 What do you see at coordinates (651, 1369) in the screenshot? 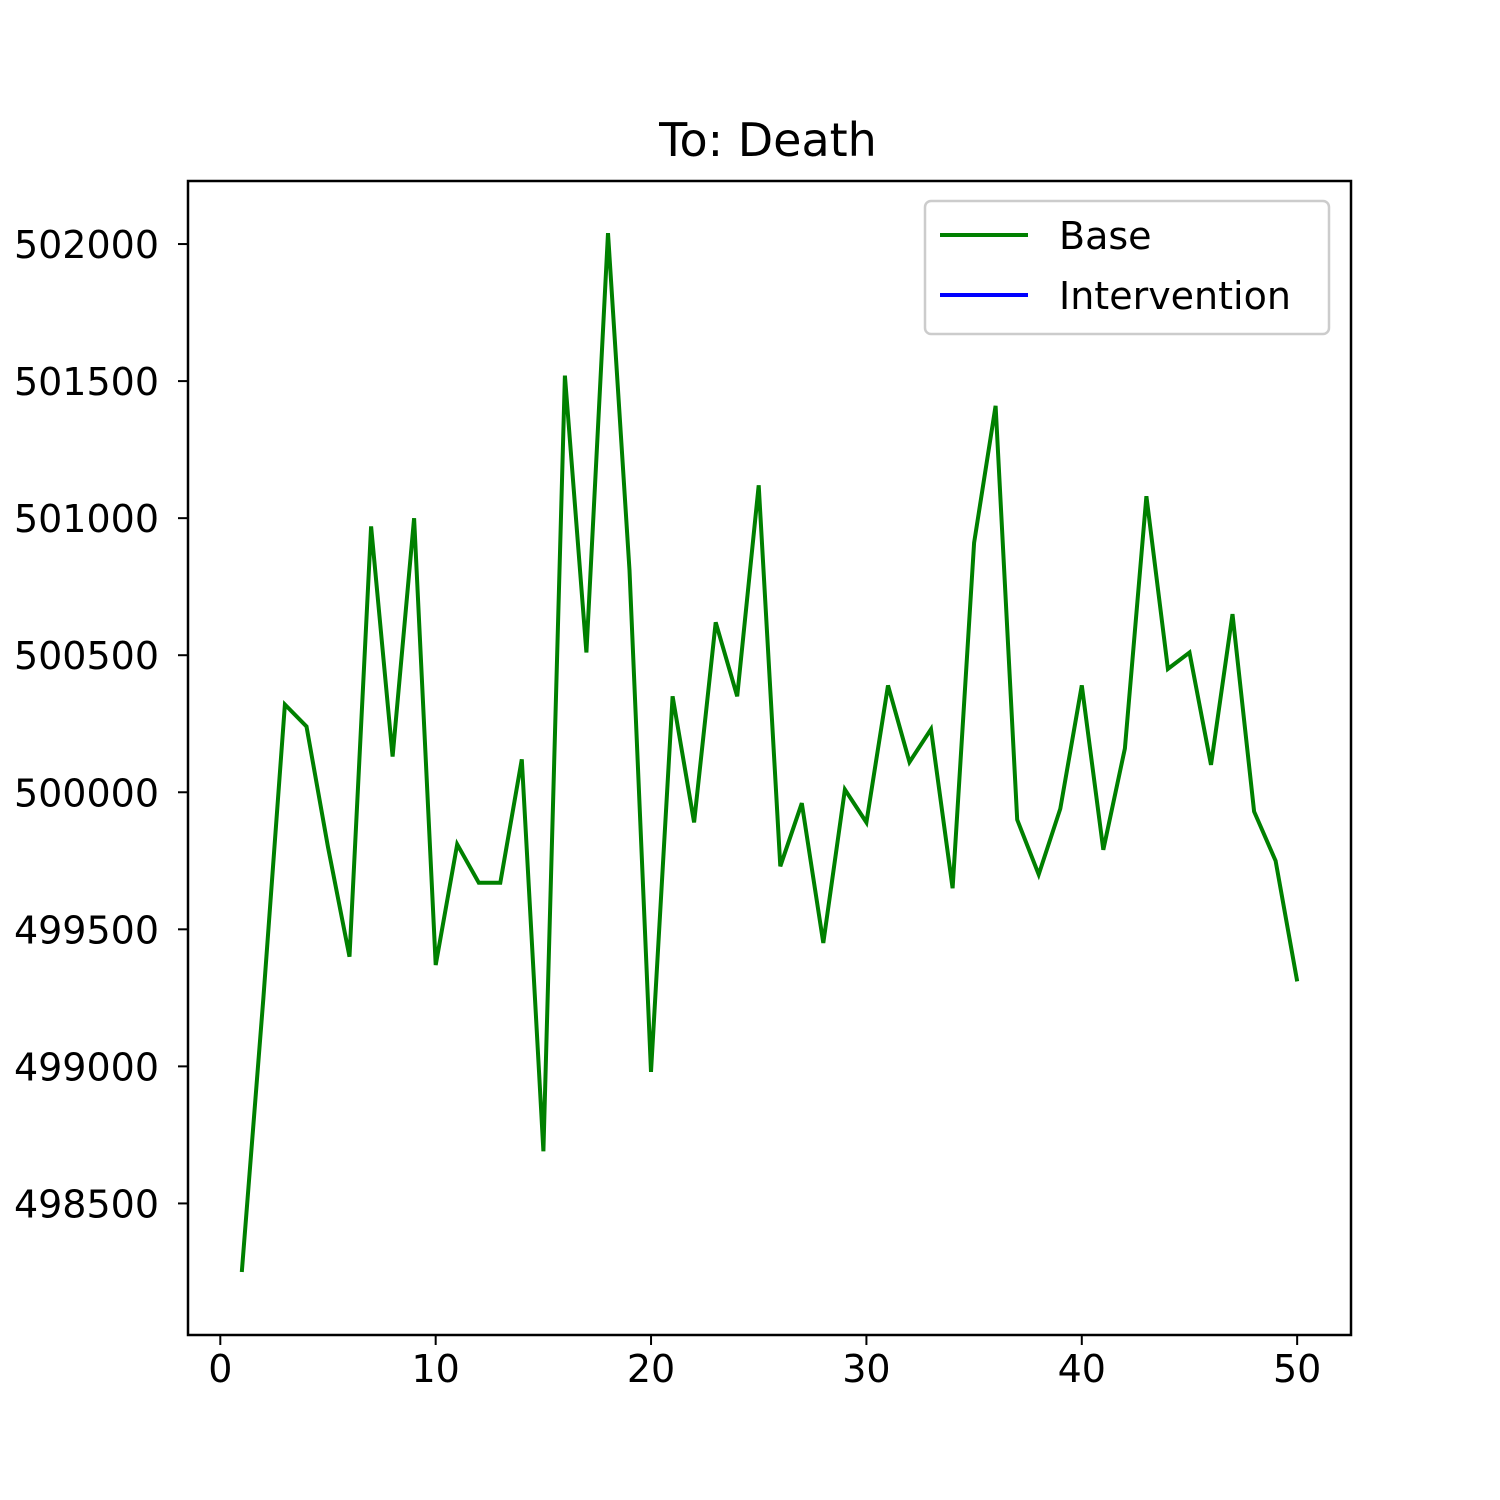
I see `x-tick-label: 20` at bounding box center [651, 1369].